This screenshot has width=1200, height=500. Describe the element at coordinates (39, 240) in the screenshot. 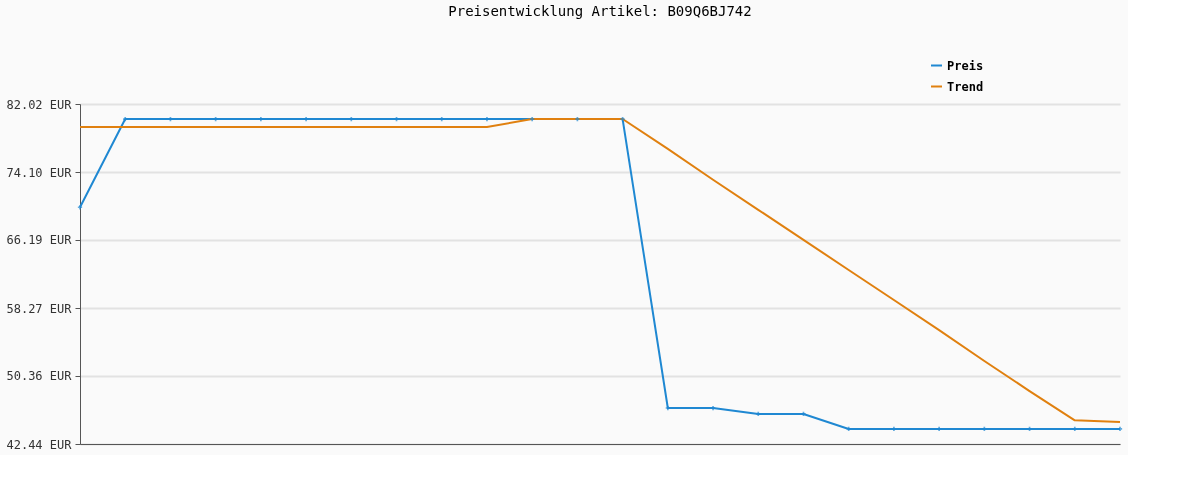

I see `y-tick-label: 66.19 EUR` at that location.